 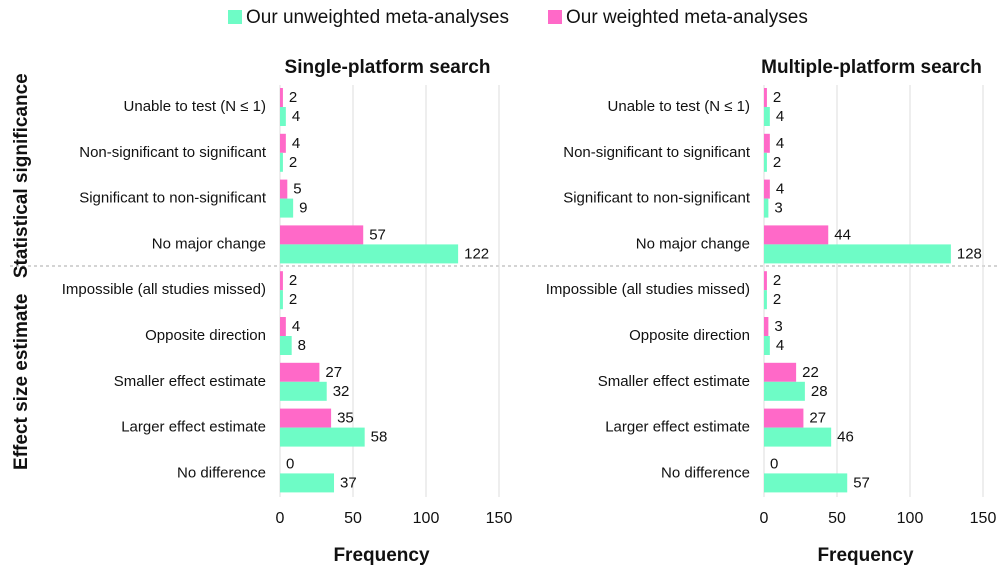 I want to click on legend-label: Our weighted meta-analyses, so click(x=687, y=17).